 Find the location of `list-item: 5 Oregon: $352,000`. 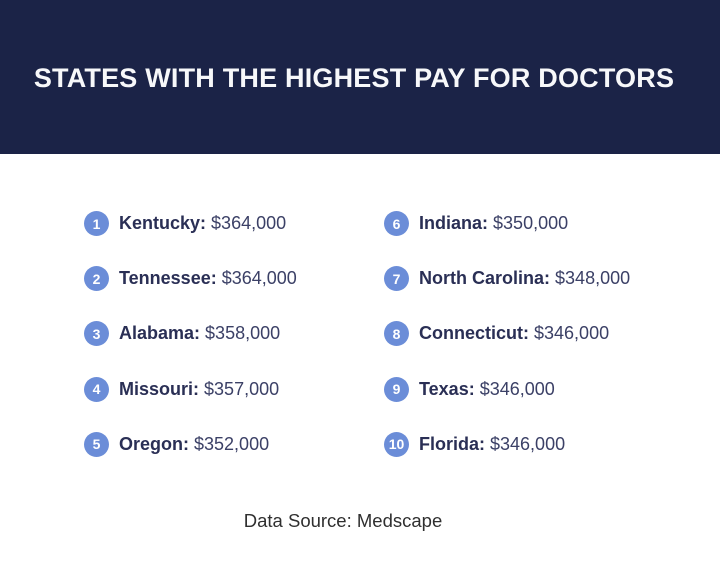

list-item: 5 Oregon: $352,000 is located at coordinates (234, 444).